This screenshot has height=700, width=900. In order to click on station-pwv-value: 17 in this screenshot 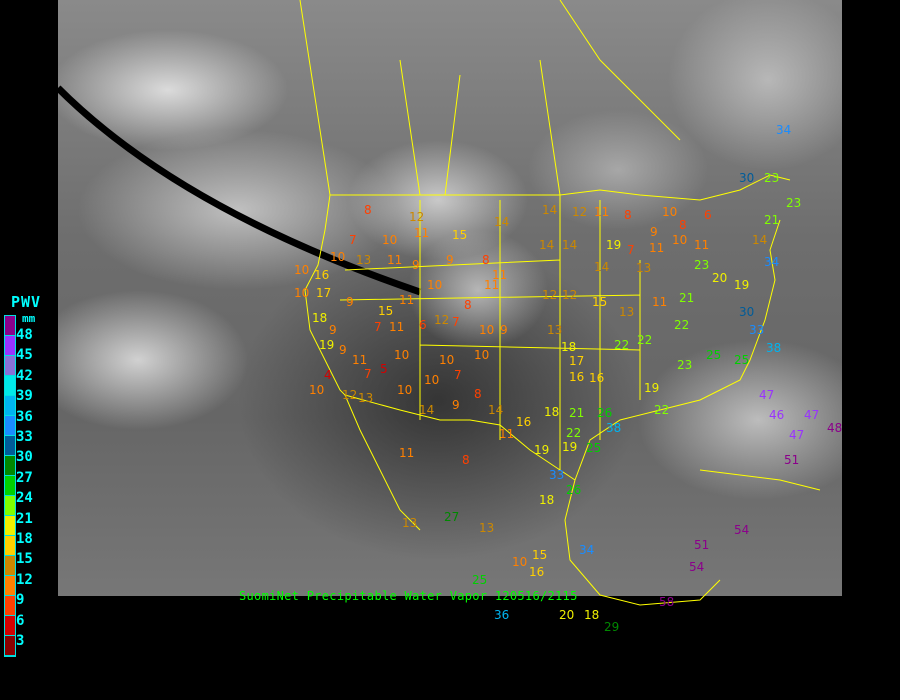, I will do `click(577, 361)`.